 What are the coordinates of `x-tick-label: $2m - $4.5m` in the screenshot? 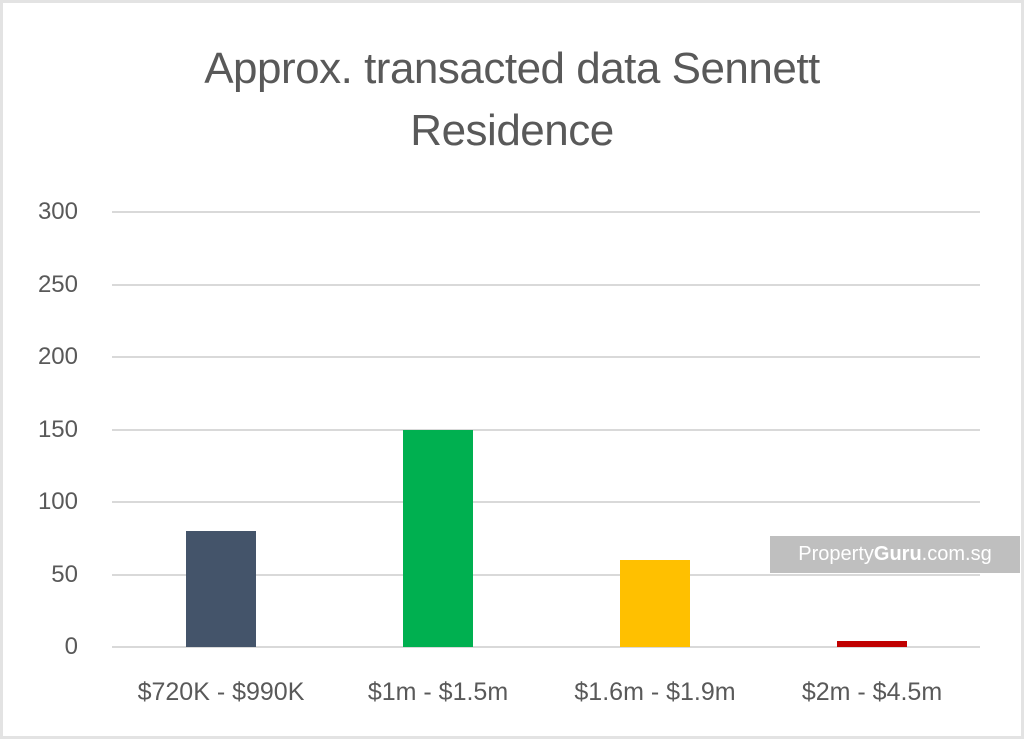 It's located at (872, 692).